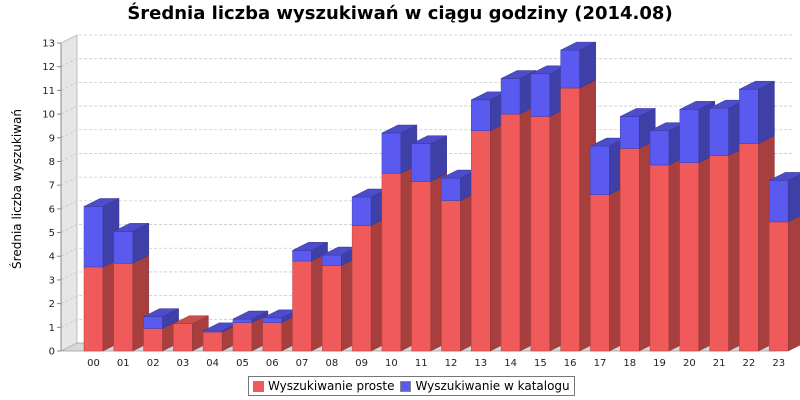 This screenshot has height=400, width=800. What do you see at coordinates (361, 211) in the screenshot?
I see `bar-09-series-2-front` at bounding box center [361, 211].